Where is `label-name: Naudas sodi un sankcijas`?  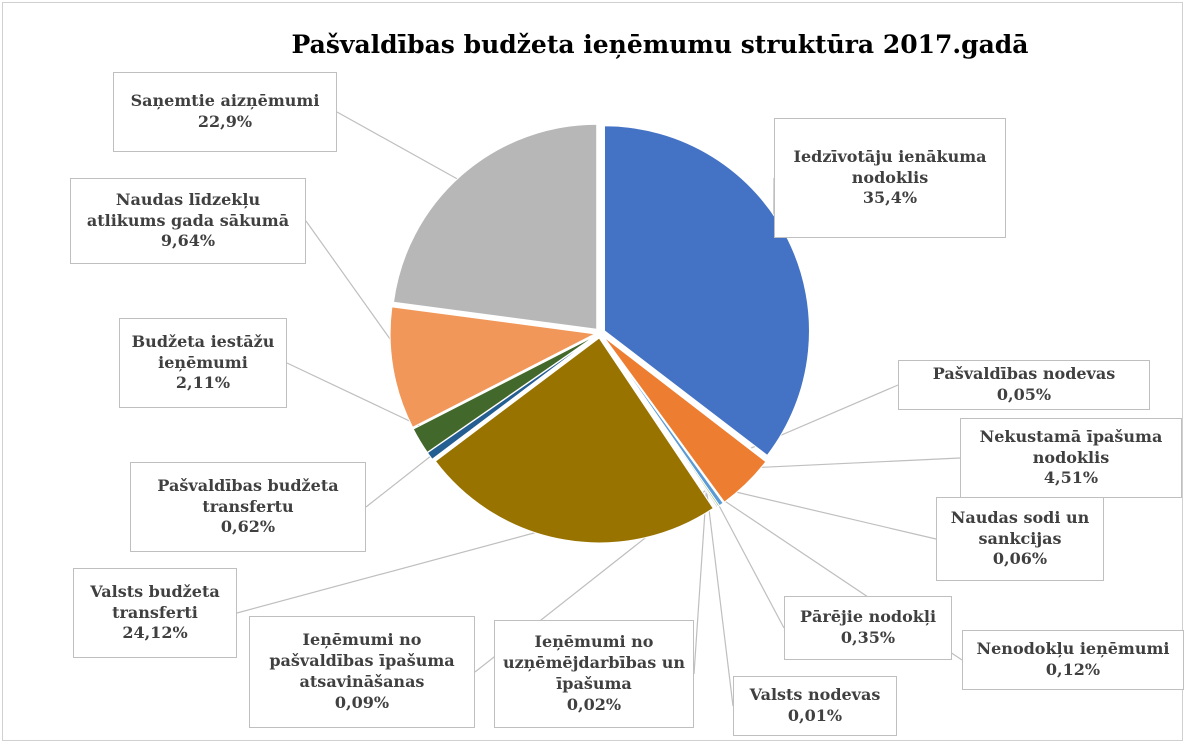
label-name: Naudas sodi un sankcijas is located at coordinates (1020, 527).